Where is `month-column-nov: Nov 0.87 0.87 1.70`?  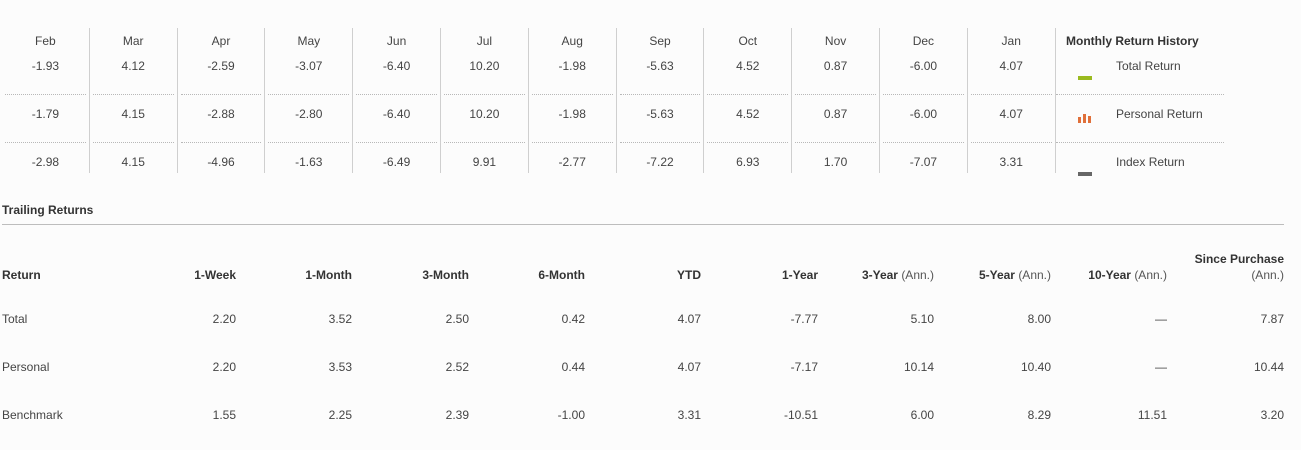 month-column-nov: Nov 0.87 0.87 1.70 is located at coordinates (836, 100).